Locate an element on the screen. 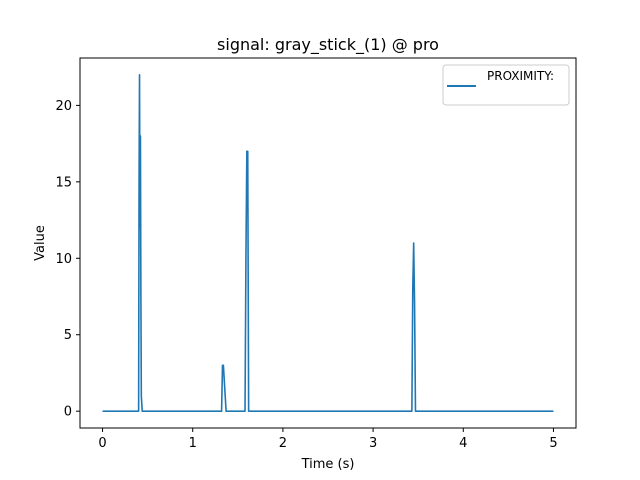 This screenshot has height=480, width=640. x-axis: 0 1 2 3 4 5 is located at coordinates (328, 439).